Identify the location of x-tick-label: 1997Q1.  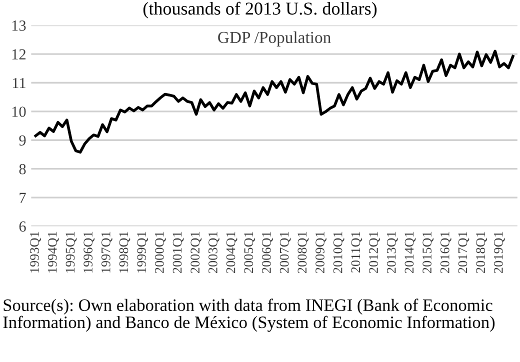
(106, 252).